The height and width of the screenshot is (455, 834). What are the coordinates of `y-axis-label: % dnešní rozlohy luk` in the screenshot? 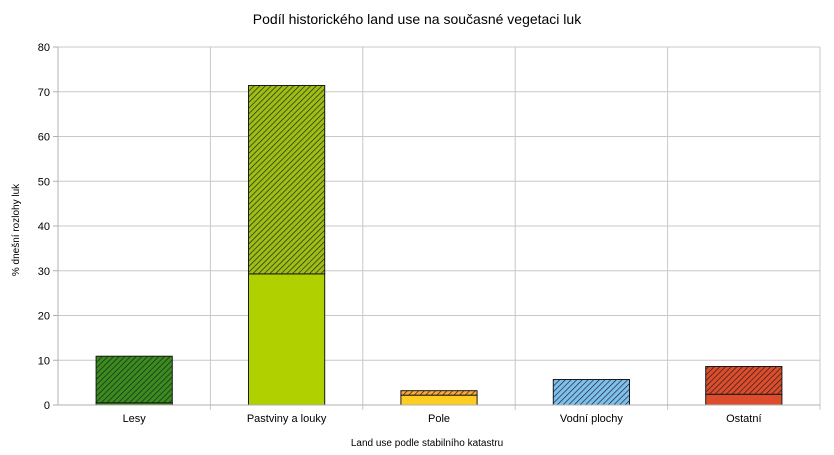 It's located at (16, 229).